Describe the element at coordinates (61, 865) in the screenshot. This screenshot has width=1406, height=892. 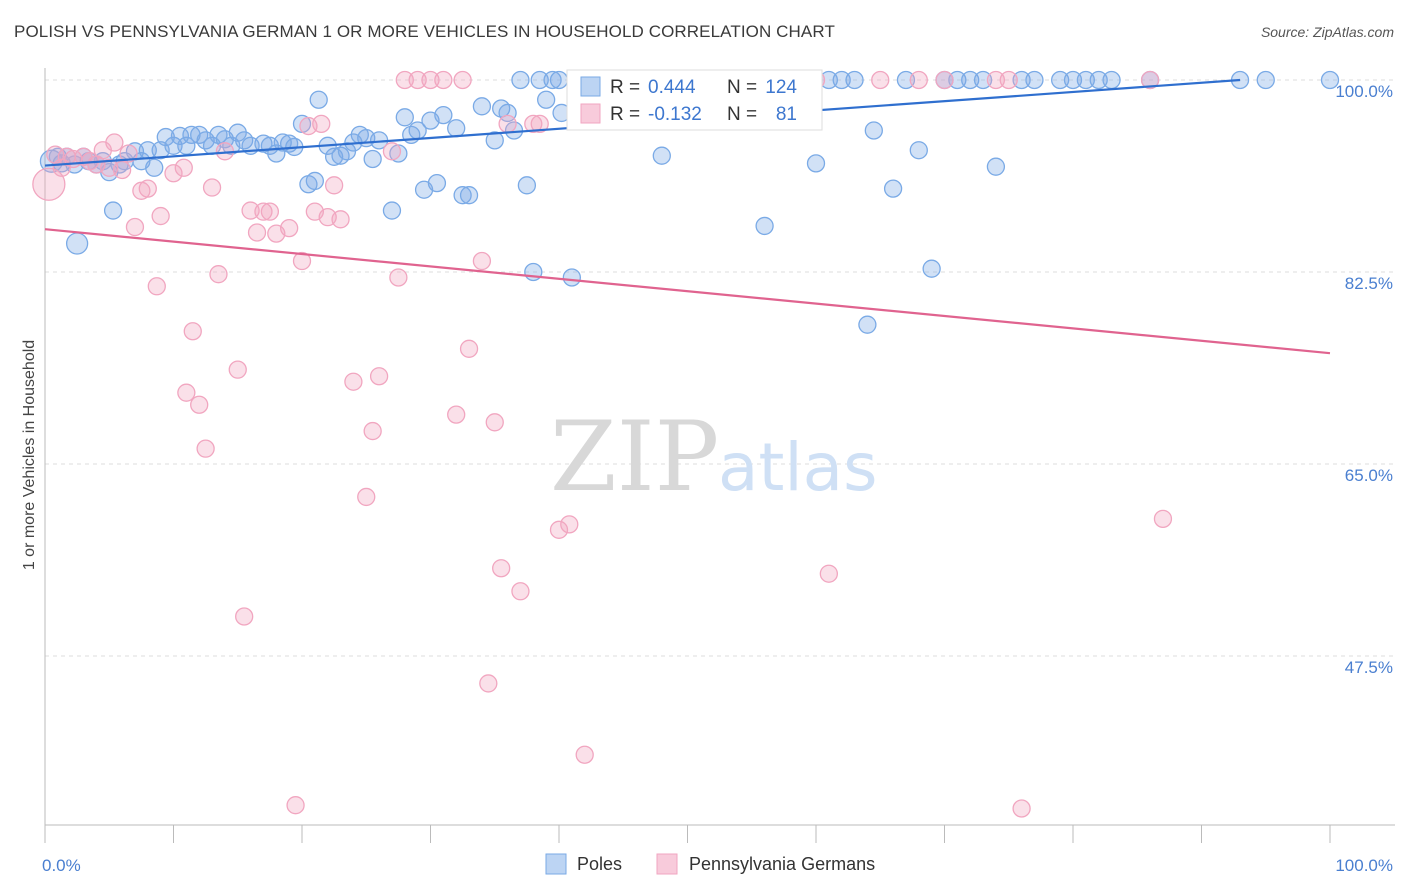
I see `x-tick-label-0: 0.0%` at that location.